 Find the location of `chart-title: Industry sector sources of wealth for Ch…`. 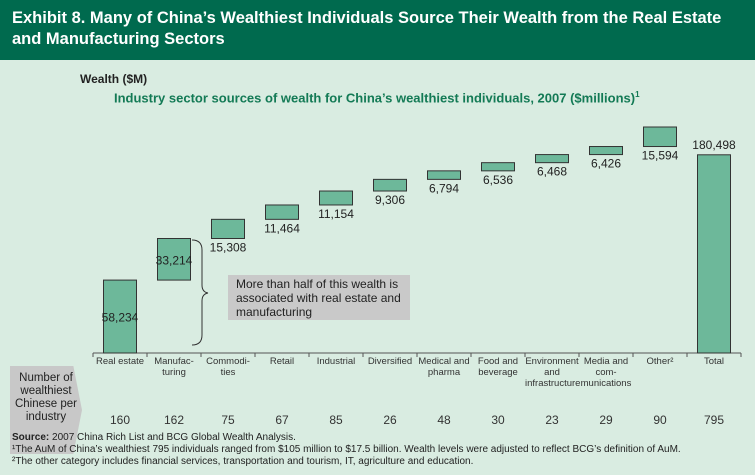

chart-title: Industry sector sources of wealth for Ch… is located at coordinates (377, 97).